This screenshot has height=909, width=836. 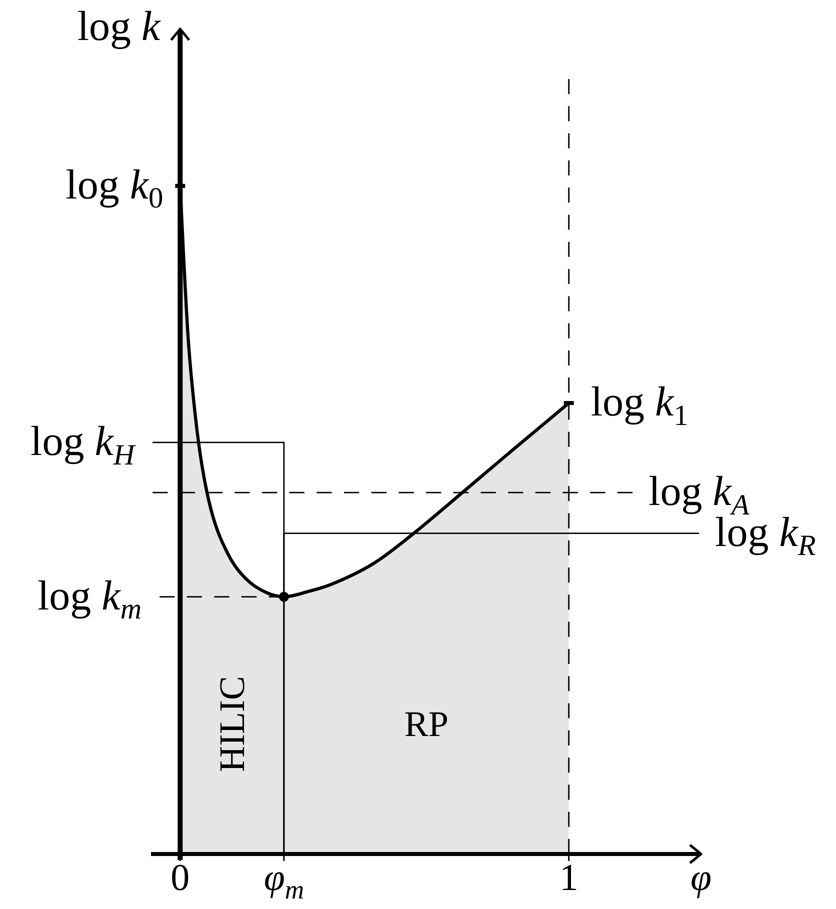 I want to click on annotation: HILIC, so click(x=232, y=724).